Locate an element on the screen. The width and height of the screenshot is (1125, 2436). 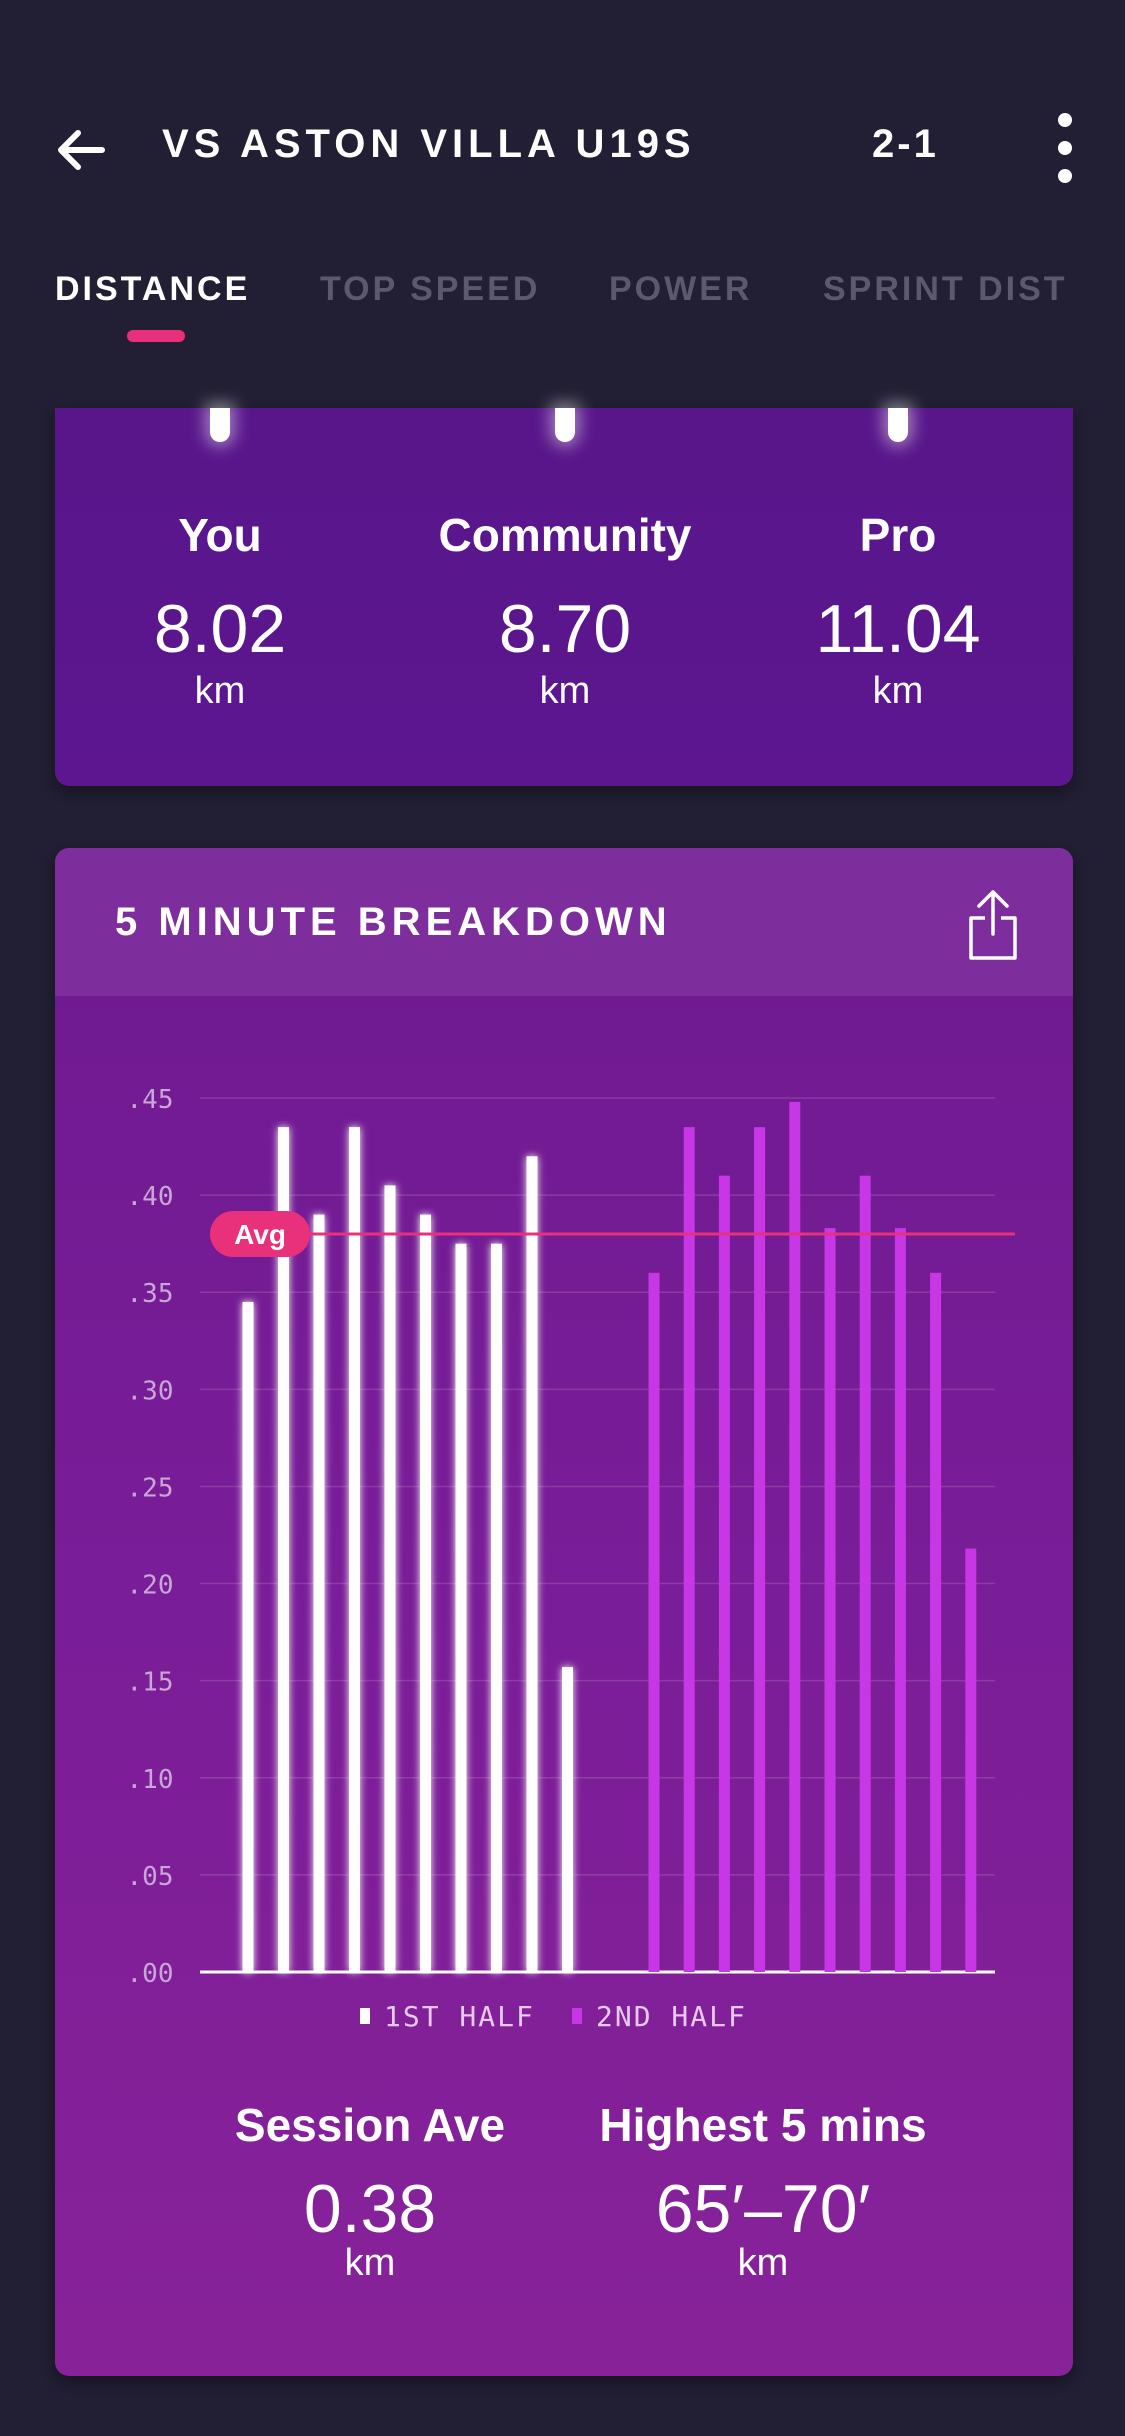
metric-tabs: DISTANCE TOP SPEED POWER SPRINT DIST is located at coordinates (562, 305).